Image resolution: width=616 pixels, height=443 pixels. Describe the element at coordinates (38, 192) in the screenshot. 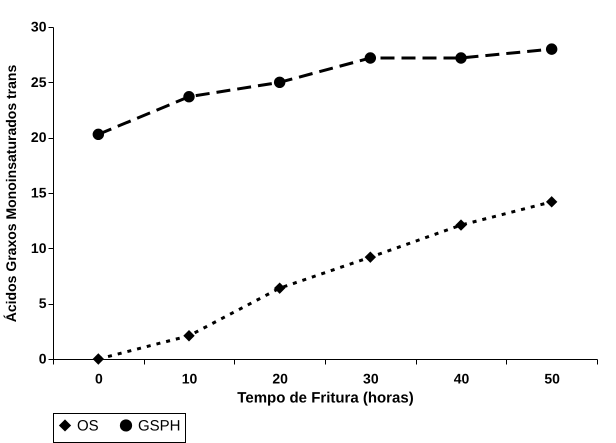

I see `y-tick-label: 15` at that location.